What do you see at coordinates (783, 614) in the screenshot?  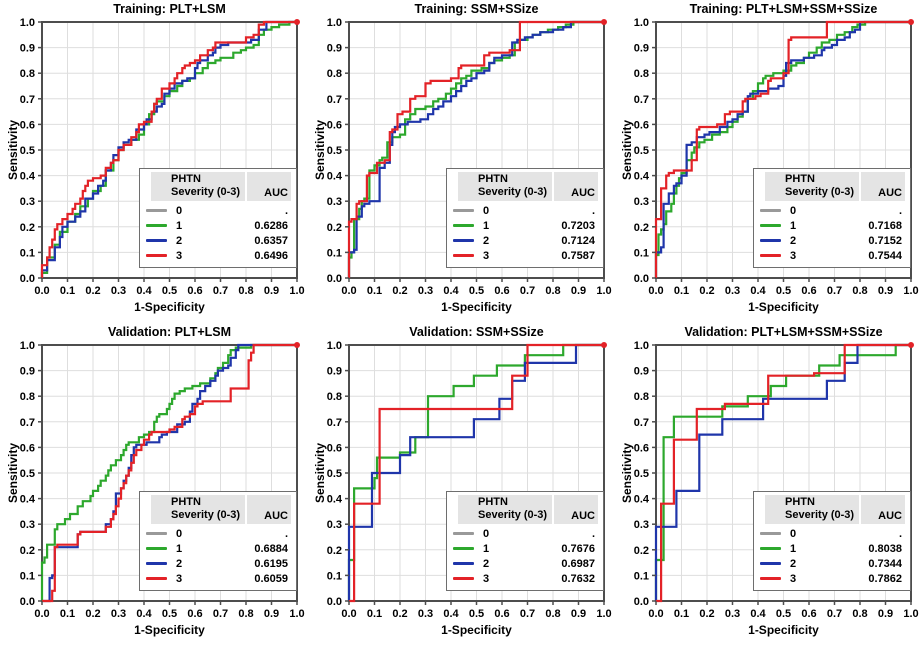 I see `x-tick-label: 0.5` at bounding box center [783, 614].